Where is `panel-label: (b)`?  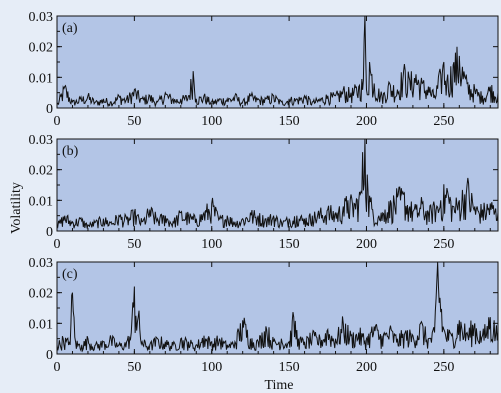
panel-label: (b) is located at coordinates (70, 151).